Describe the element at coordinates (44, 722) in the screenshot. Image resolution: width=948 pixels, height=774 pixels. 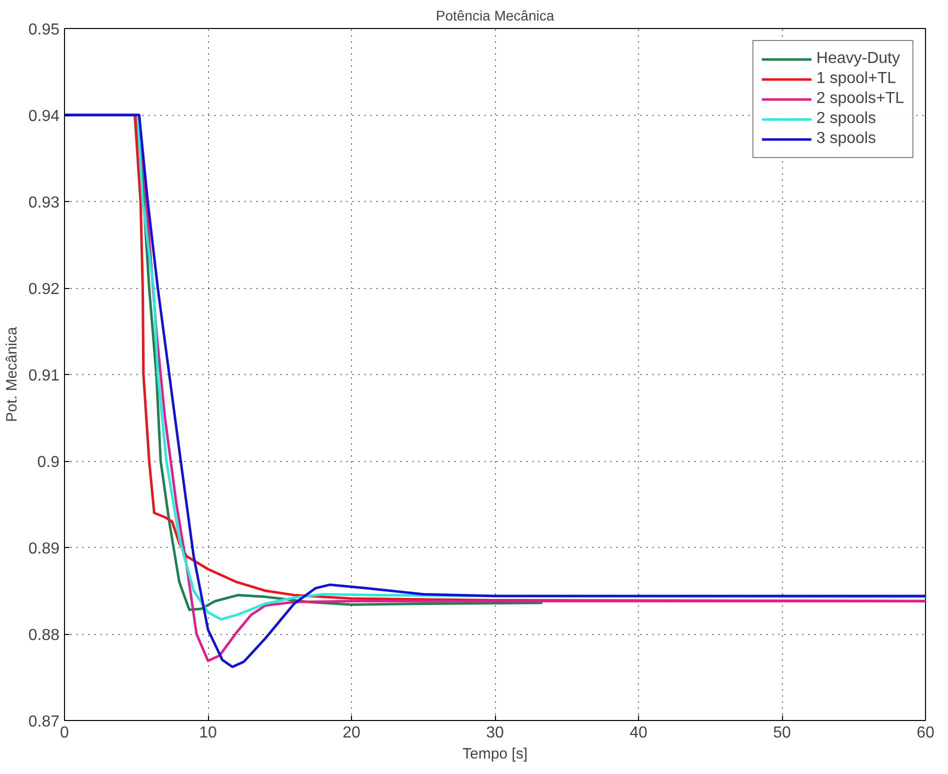
I see `y-tick-label: 0.87` at that location.